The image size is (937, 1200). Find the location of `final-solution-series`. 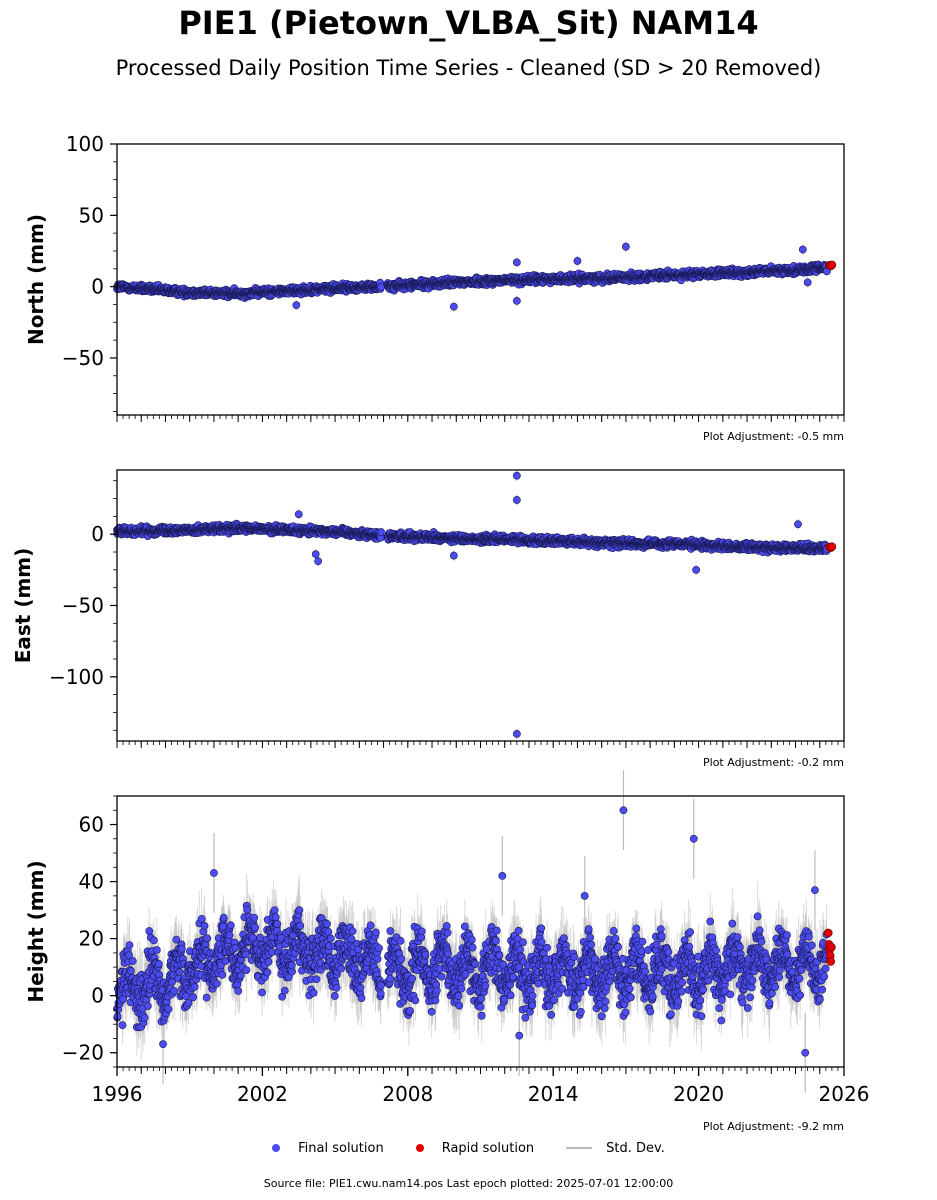

final-solution-series is located at coordinates (472, 276).